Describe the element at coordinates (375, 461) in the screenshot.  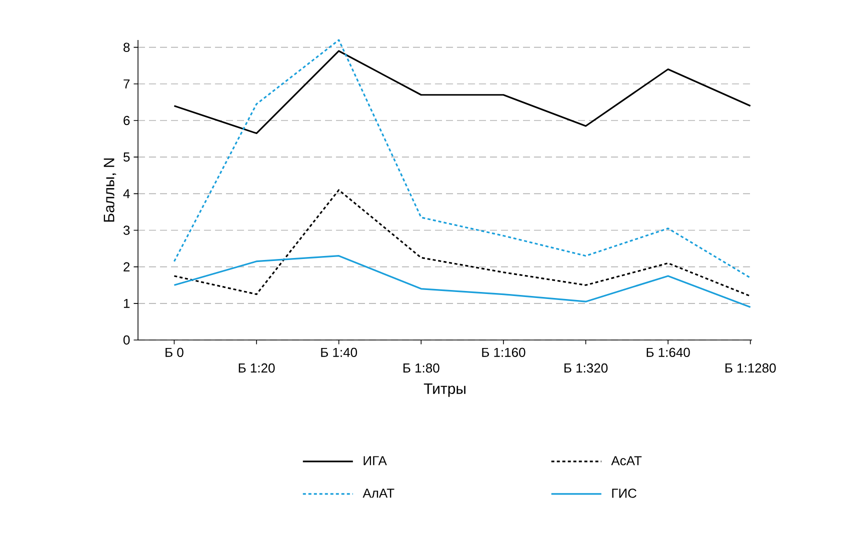
I see `legend-label: ИГА` at that location.